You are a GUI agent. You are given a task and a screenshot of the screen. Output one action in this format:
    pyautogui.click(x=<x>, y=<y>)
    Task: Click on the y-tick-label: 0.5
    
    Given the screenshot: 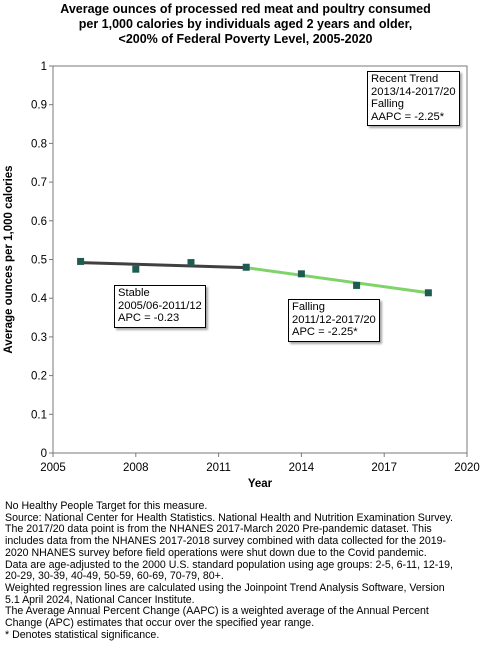 What is the action you would take?
    pyautogui.click(x=39, y=261)
    